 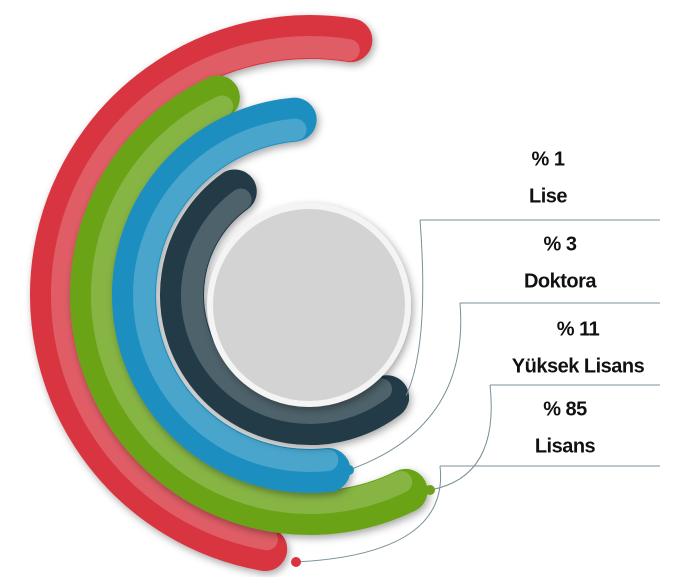 What do you see at coordinates (548, 159) in the screenshot?
I see `value-label: % 1` at bounding box center [548, 159].